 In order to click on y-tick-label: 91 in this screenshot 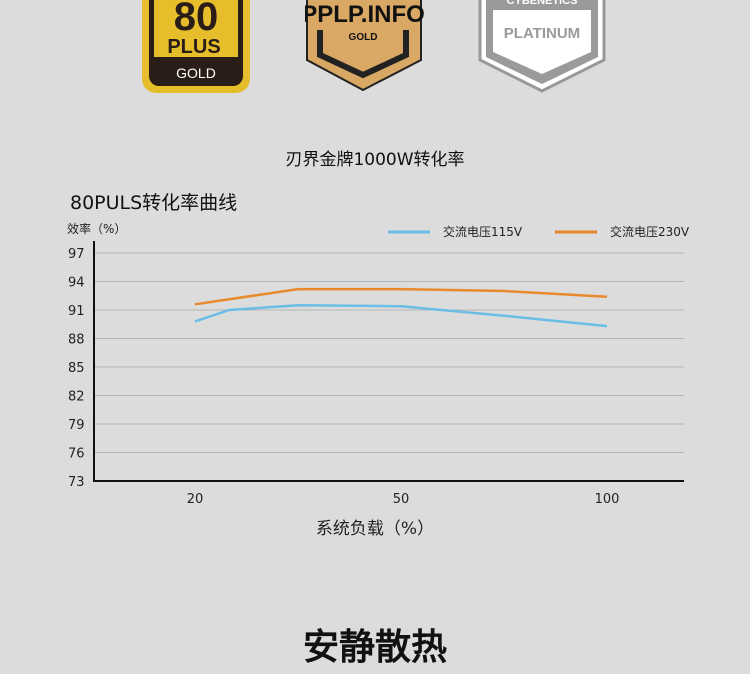, I will do `click(76, 311)`.